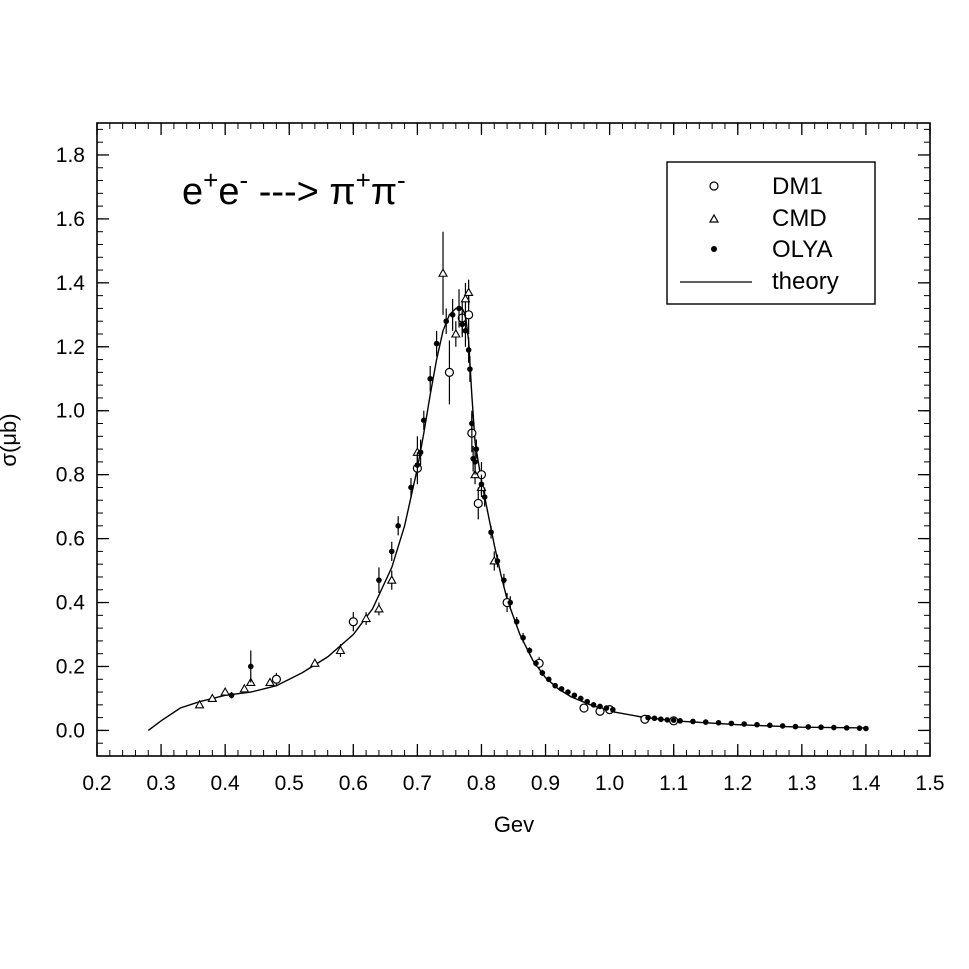  I want to click on title-sup4: -, so click(401, 180).